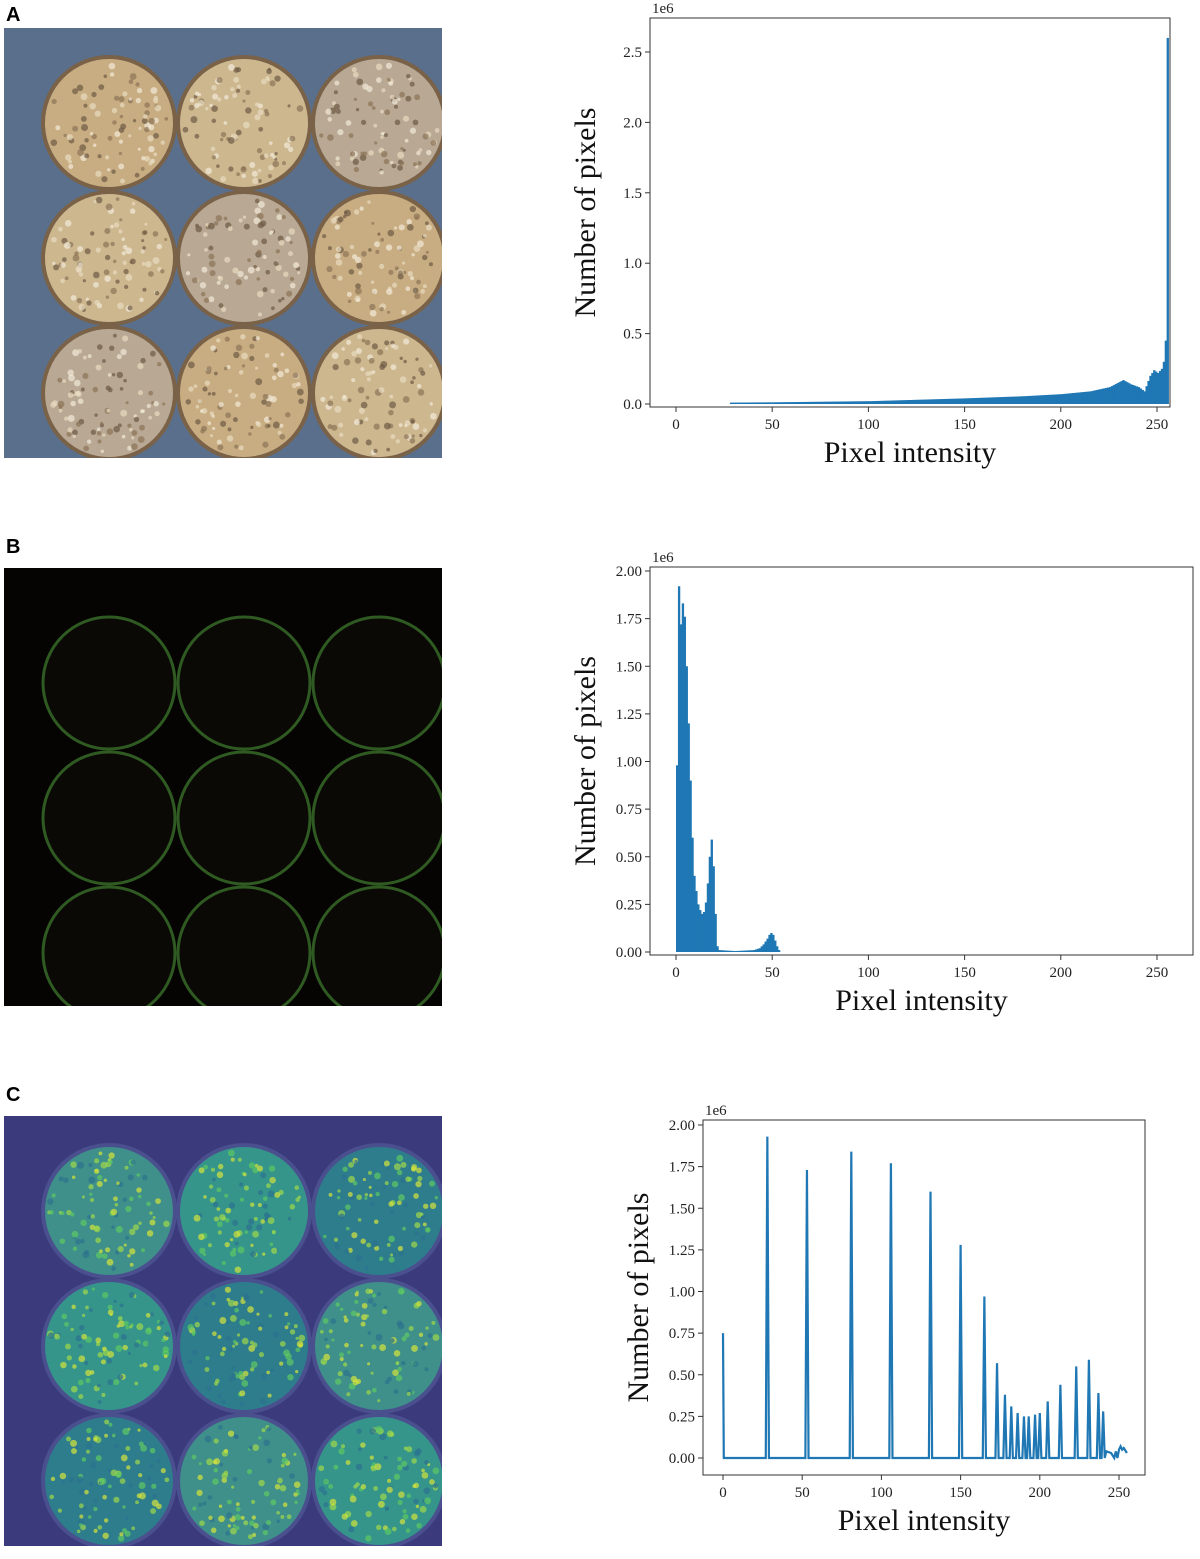  What do you see at coordinates (925, 1297) in the screenshot?
I see `series-line` at bounding box center [925, 1297].